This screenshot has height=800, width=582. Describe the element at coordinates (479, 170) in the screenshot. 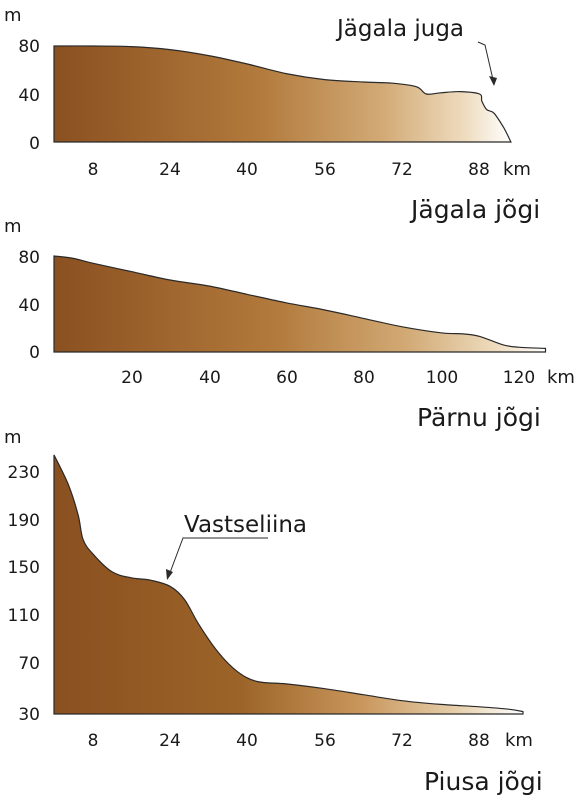

I see `jagala-x-tick: 88` at that location.